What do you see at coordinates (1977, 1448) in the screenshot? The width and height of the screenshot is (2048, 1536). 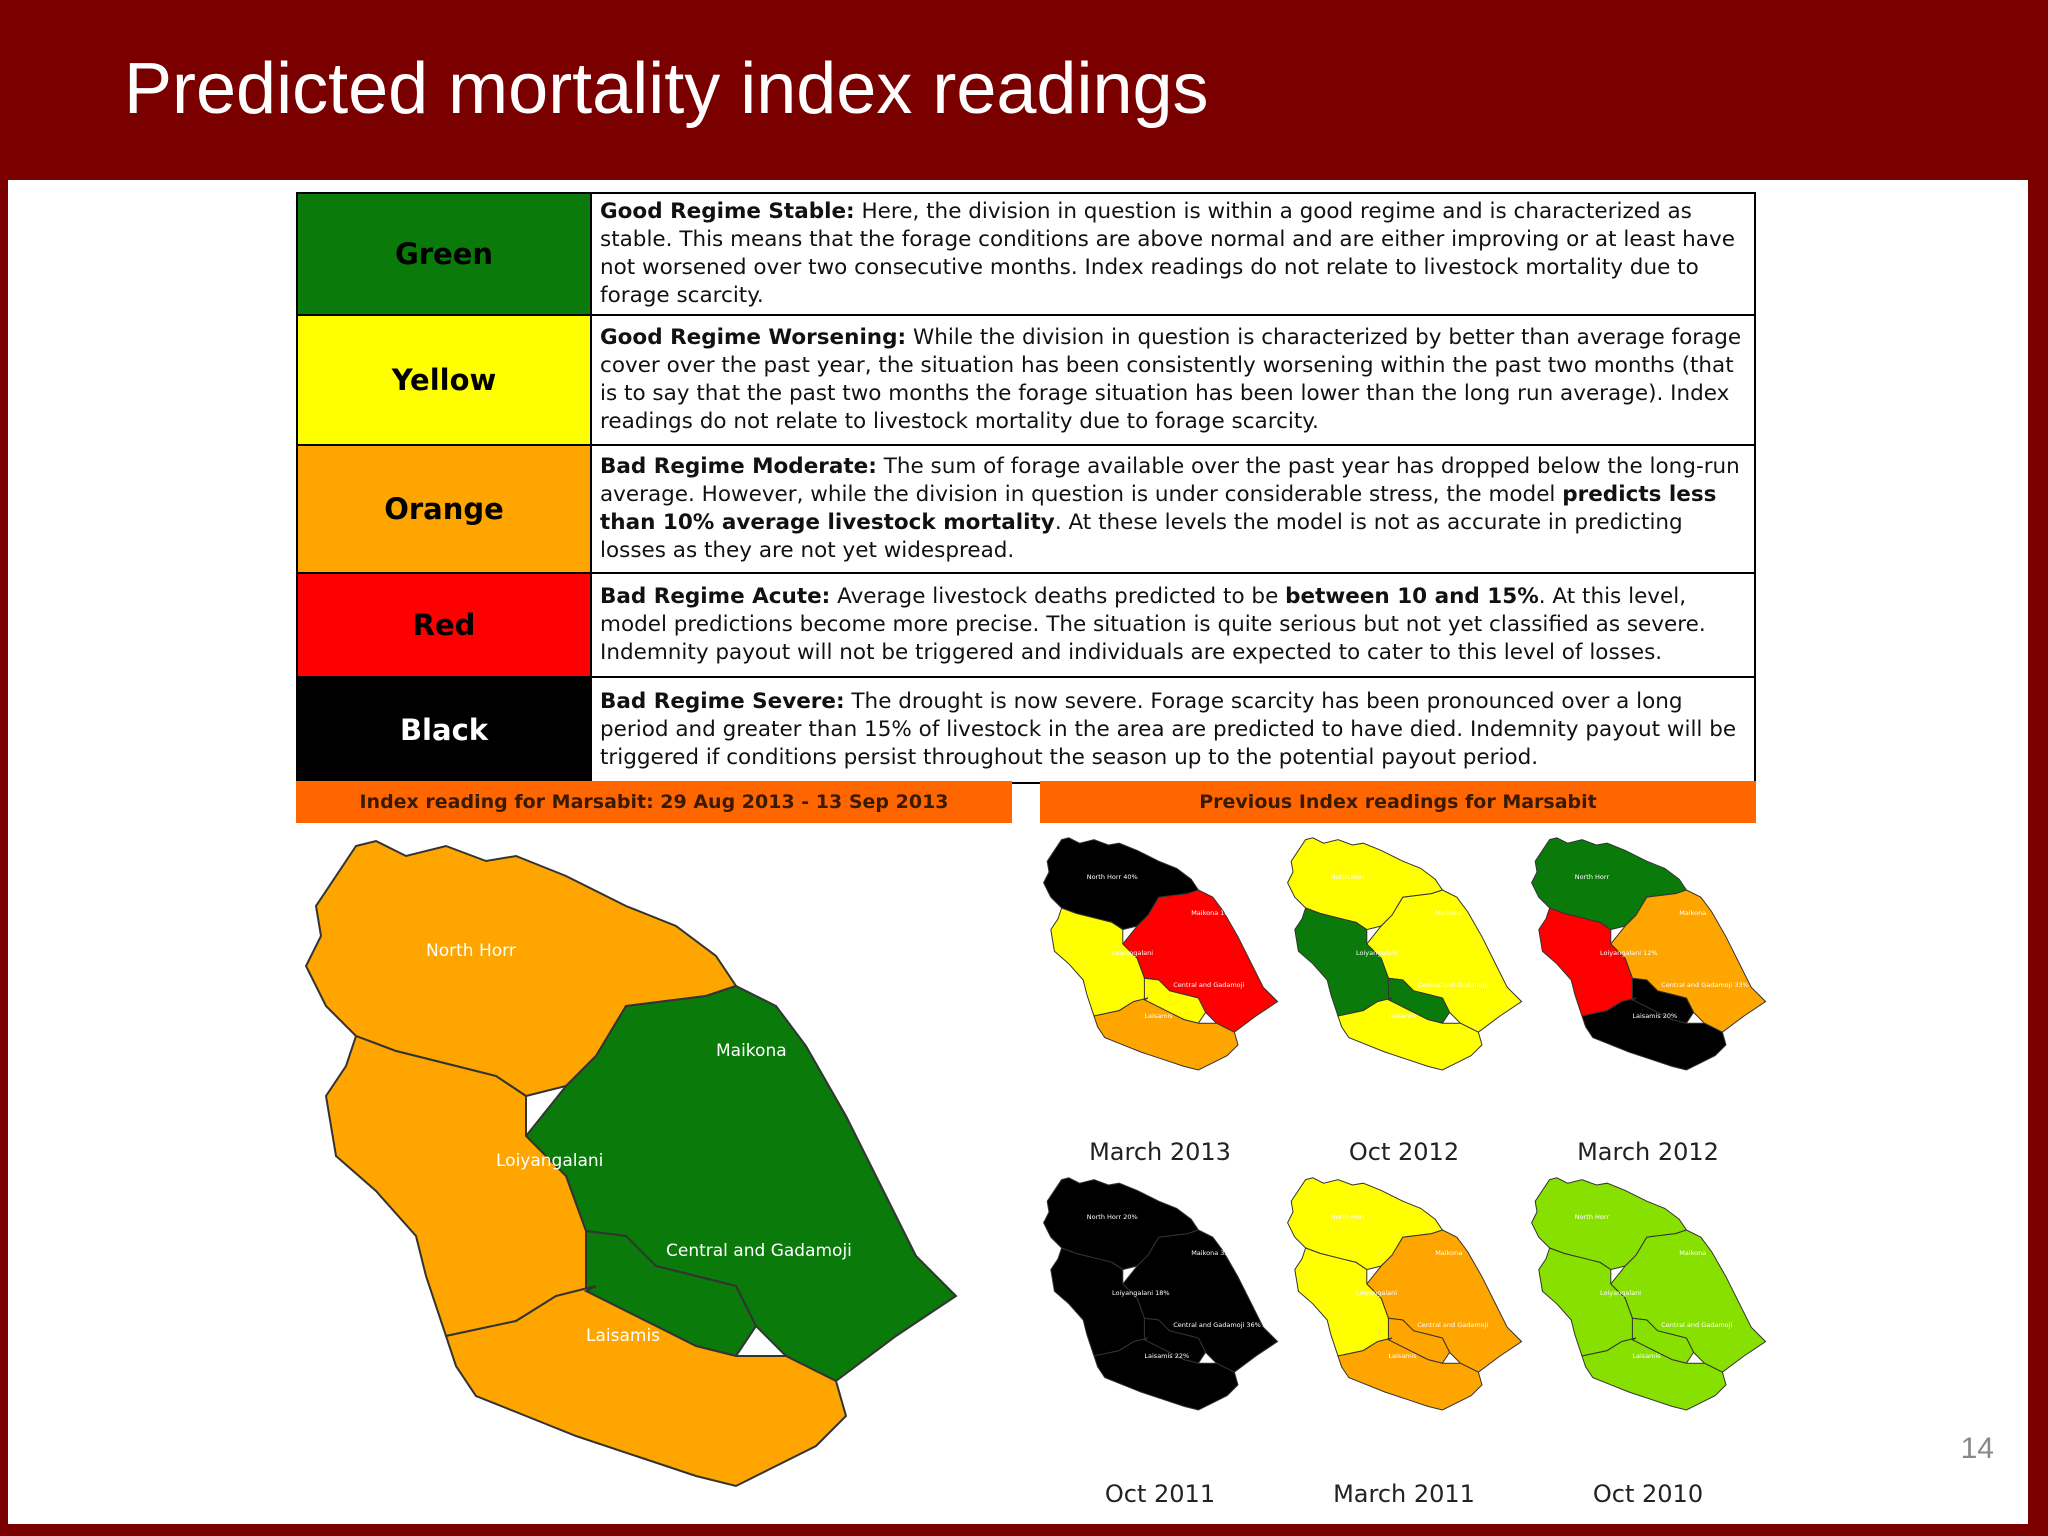 I see `page-number: 14` at bounding box center [1977, 1448].